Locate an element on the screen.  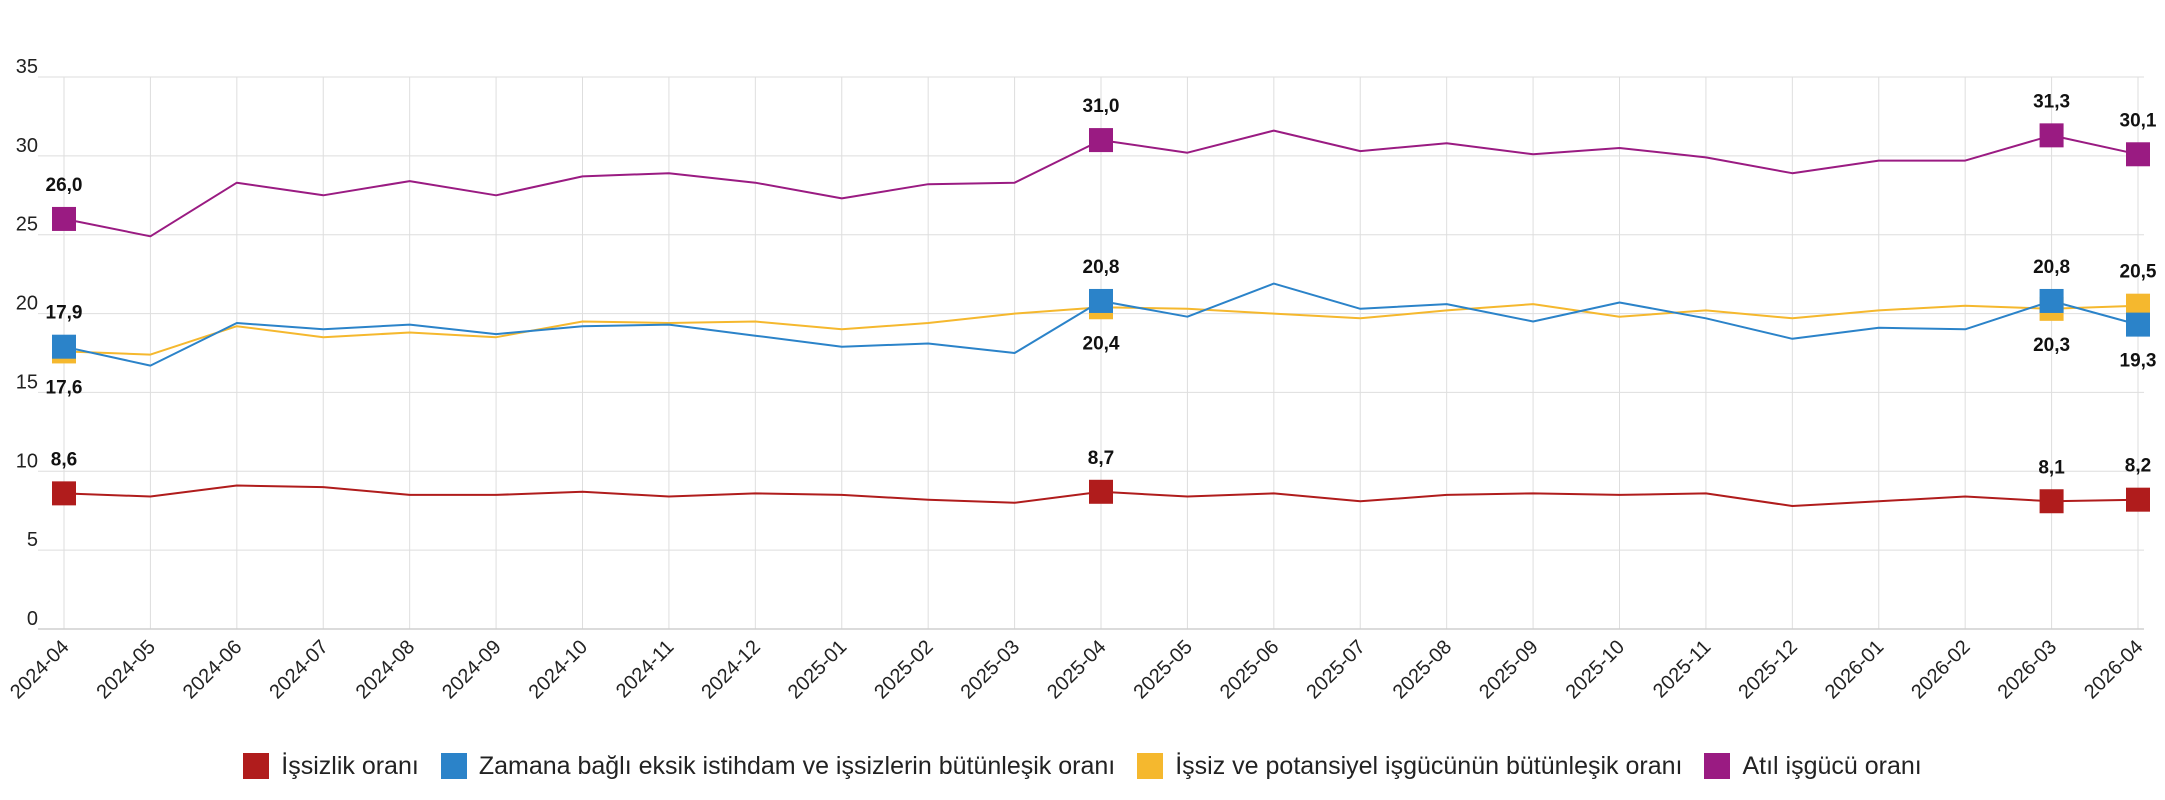
x-tick-label: 2025-12 is located at coordinates (1767, 669).